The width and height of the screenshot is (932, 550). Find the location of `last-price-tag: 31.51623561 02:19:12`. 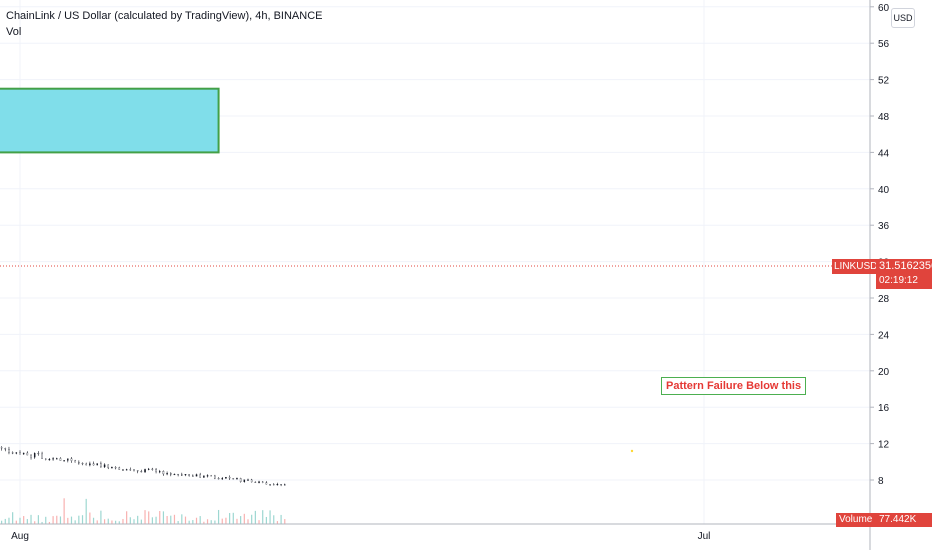

last-price-tag: 31.51623561 02:19:12 is located at coordinates (904, 274).